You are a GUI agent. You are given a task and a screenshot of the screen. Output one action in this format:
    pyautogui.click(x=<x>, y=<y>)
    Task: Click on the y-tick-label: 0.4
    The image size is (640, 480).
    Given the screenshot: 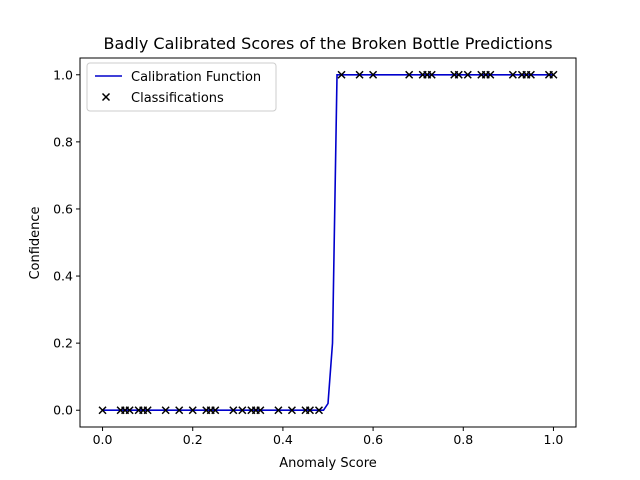 What is the action you would take?
    pyautogui.click(x=63, y=276)
    